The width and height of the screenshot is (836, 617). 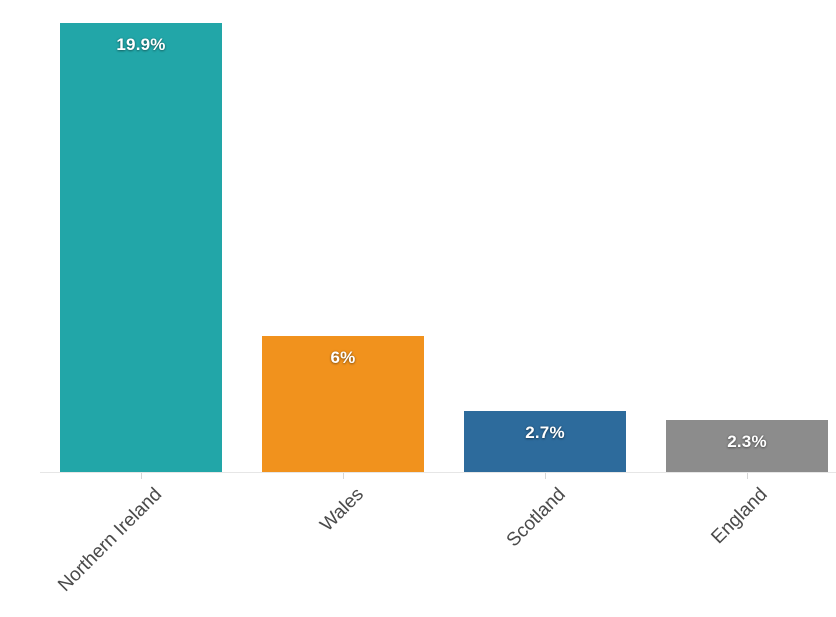 What do you see at coordinates (747, 441) in the screenshot?
I see `bar-value-label: 2.3%` at bounding box center [747, 441].